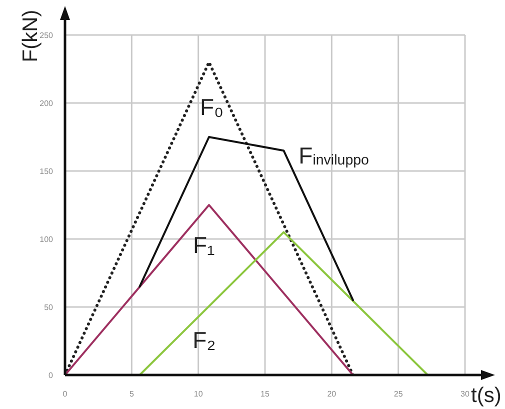 This screenshot has height=409, width=505. Describe the element at coordinates (486, 395) in the screenshot. I see `x-axis-title: t(s)` at that location.